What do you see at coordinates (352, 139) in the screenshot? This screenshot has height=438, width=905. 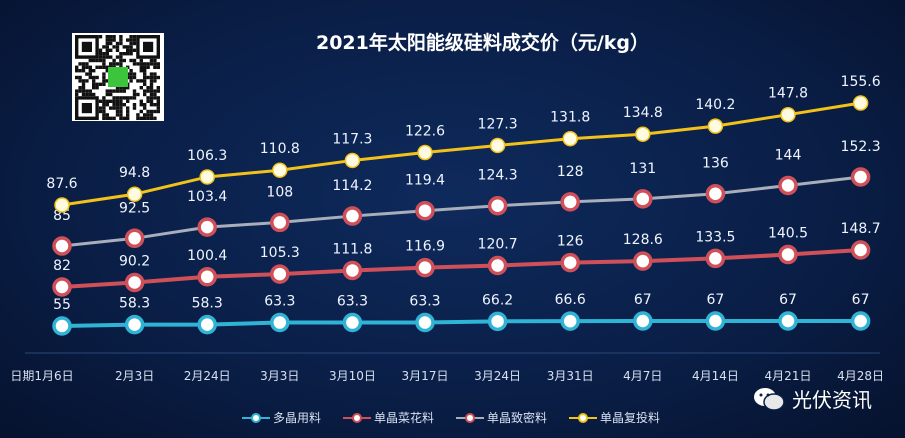 I see `data-label: 117.3` at bounding box center [352, 139].